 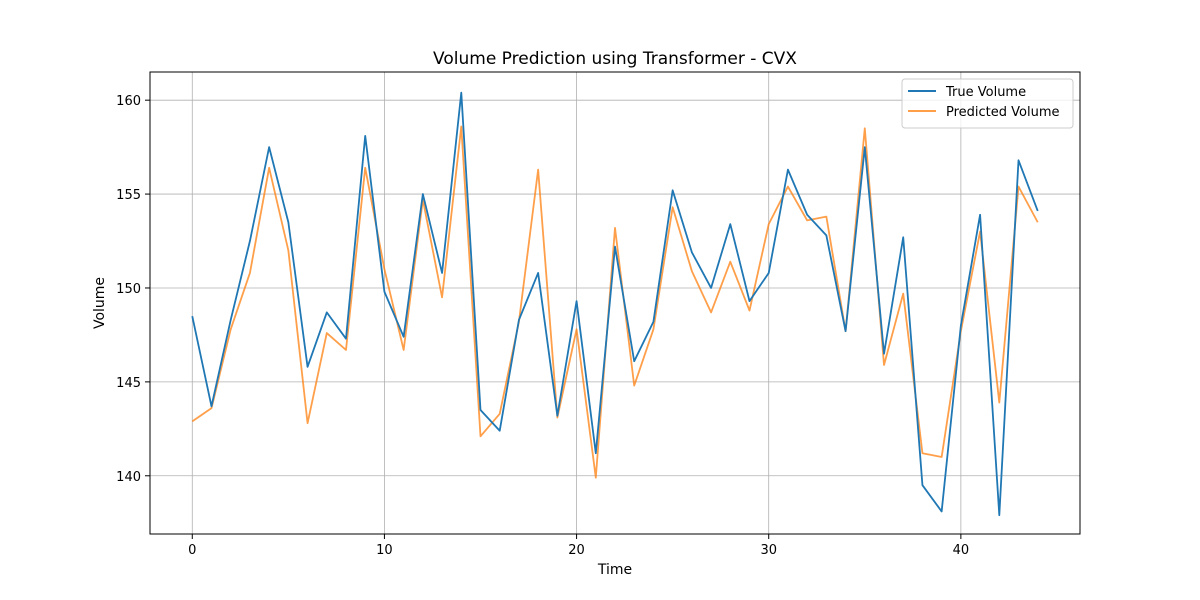 I want to click on legend-label-predicted-volume: Predicted Volume, so click(x=1003, y=112).